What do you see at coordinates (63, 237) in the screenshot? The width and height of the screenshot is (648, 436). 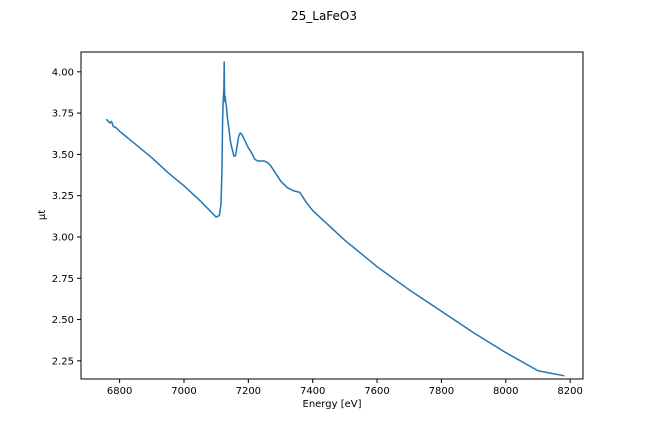 I see `y-tick-label: 3.00` at bounding box center [63, 237].